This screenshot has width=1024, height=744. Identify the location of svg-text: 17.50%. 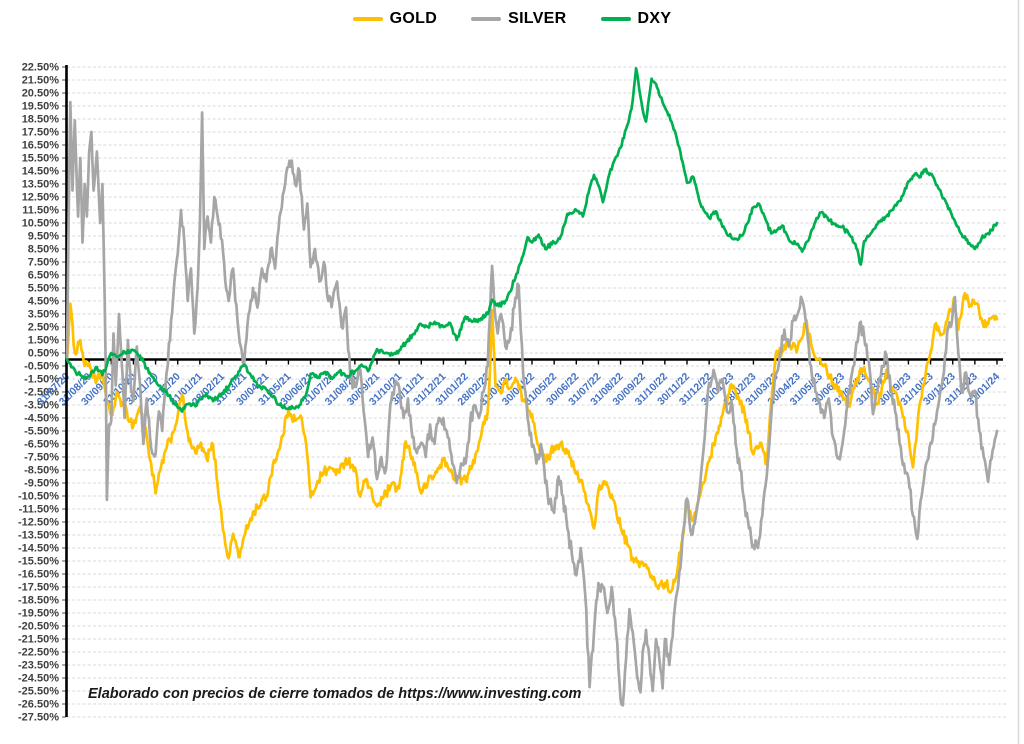
(41, 133).